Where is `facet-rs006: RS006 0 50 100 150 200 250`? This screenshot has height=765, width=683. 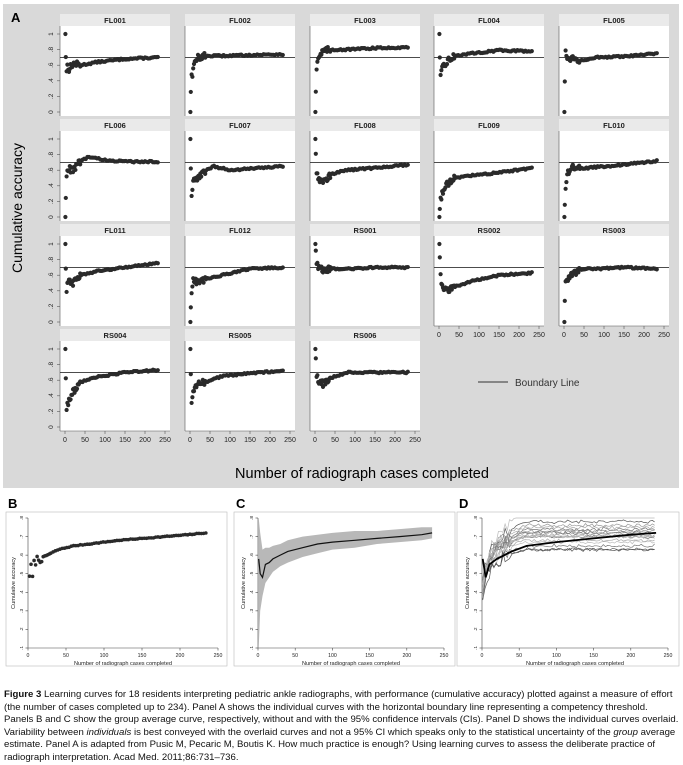
facet-rs006: RS006 0 50 100 150 200 250 is located at coordinates (365, 386).